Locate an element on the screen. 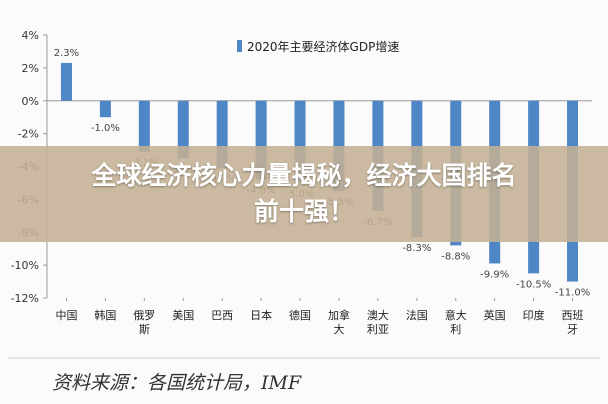 The height and width of the screenshot is (404, 608). data-label: -9.9% is located at coordinates (494, 274).